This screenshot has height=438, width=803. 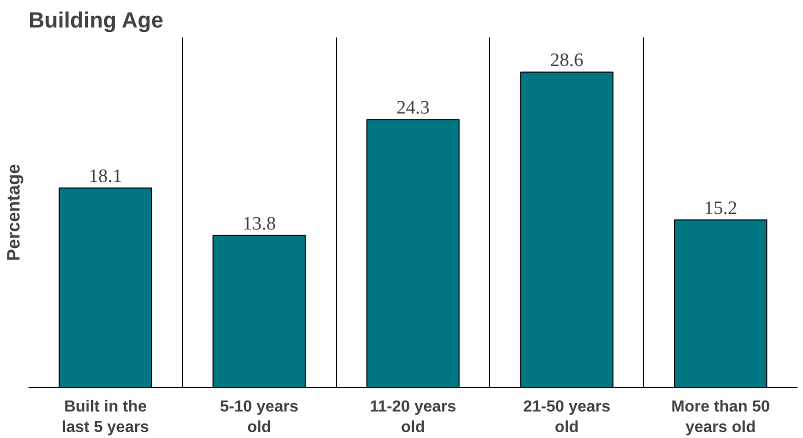 What do you see at coordinates (105, 176) in the screenshot?
I see `data-label: 18.1` at bounding box center [105, 176].